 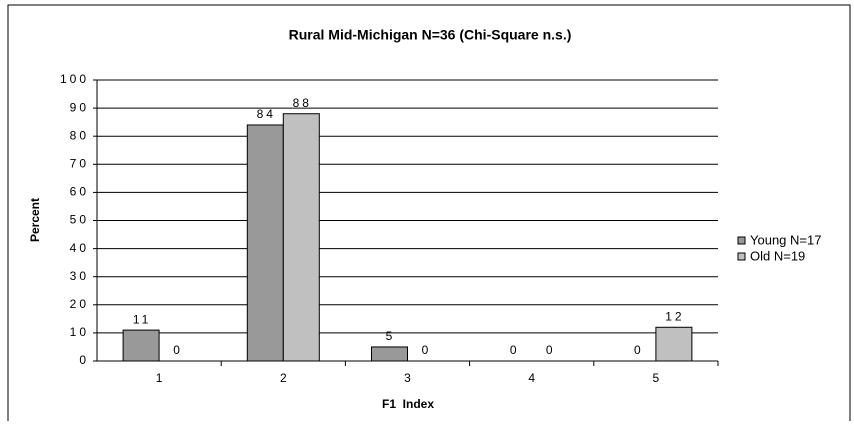 What do you see at coordinates (142, 319) in the screenshot?
I see `data-label: 11` at bounding box center [142, 319].